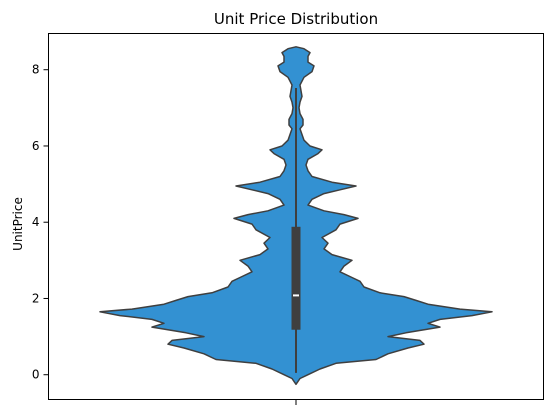 The height and width of the screenshot is (416, 554). What do you see at coordinates (296, 19) in the screenshot?
I see `chart-title: Unit Price Distribution` at bounding box center [296, 19].